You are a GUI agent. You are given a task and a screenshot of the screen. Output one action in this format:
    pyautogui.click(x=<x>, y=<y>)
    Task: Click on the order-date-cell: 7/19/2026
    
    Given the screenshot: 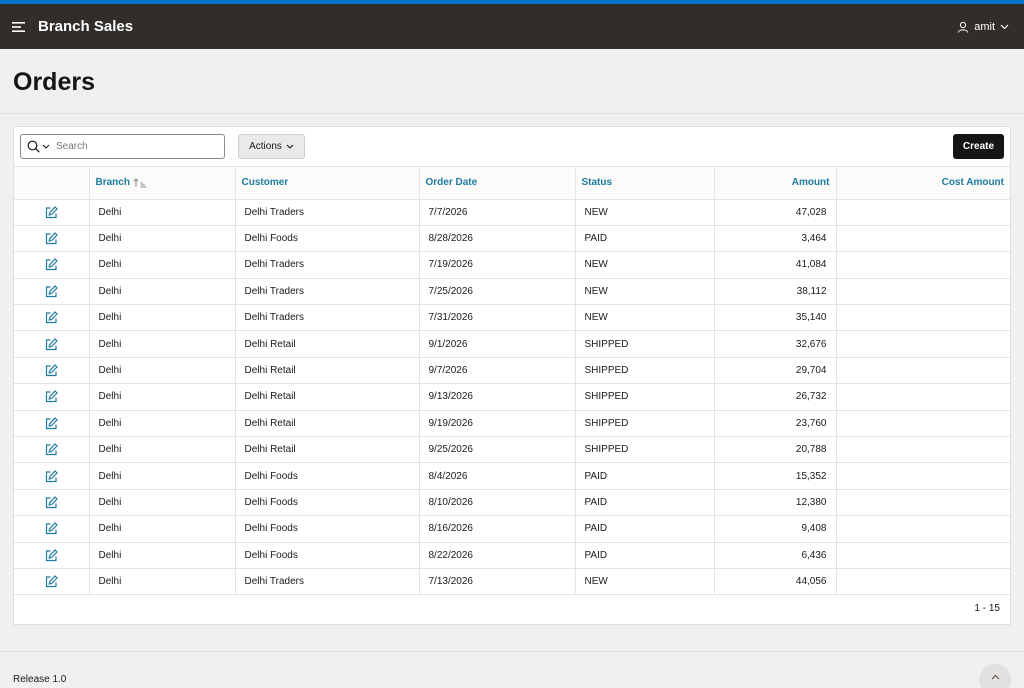 What is the action you would take?
    pyautogui.click(x=497, y=265)
    